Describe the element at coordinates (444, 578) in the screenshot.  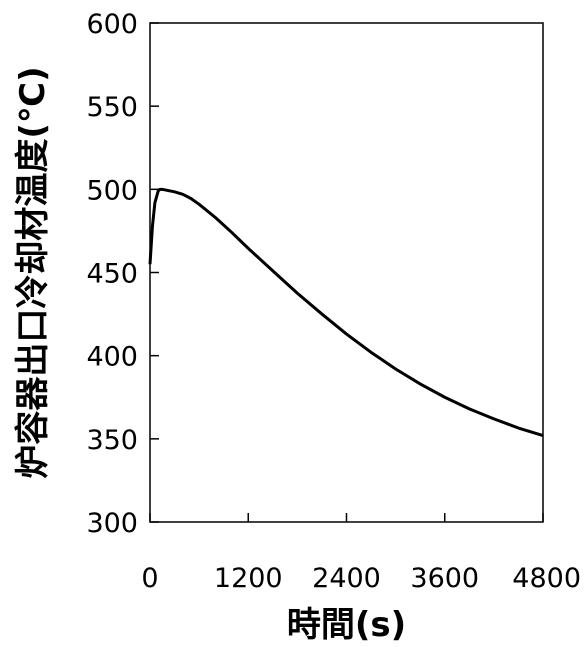
I see `x-tick-label: 3600` at that location.